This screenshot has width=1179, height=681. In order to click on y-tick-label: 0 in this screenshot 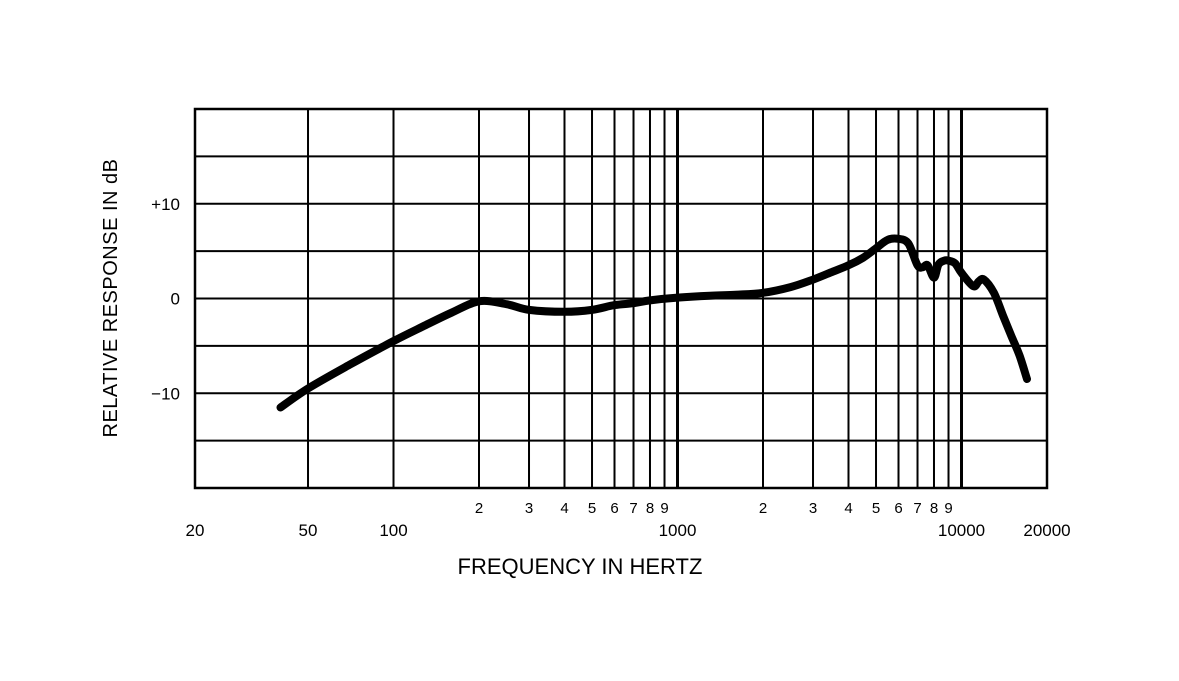, I will do `click(175, 299)`.